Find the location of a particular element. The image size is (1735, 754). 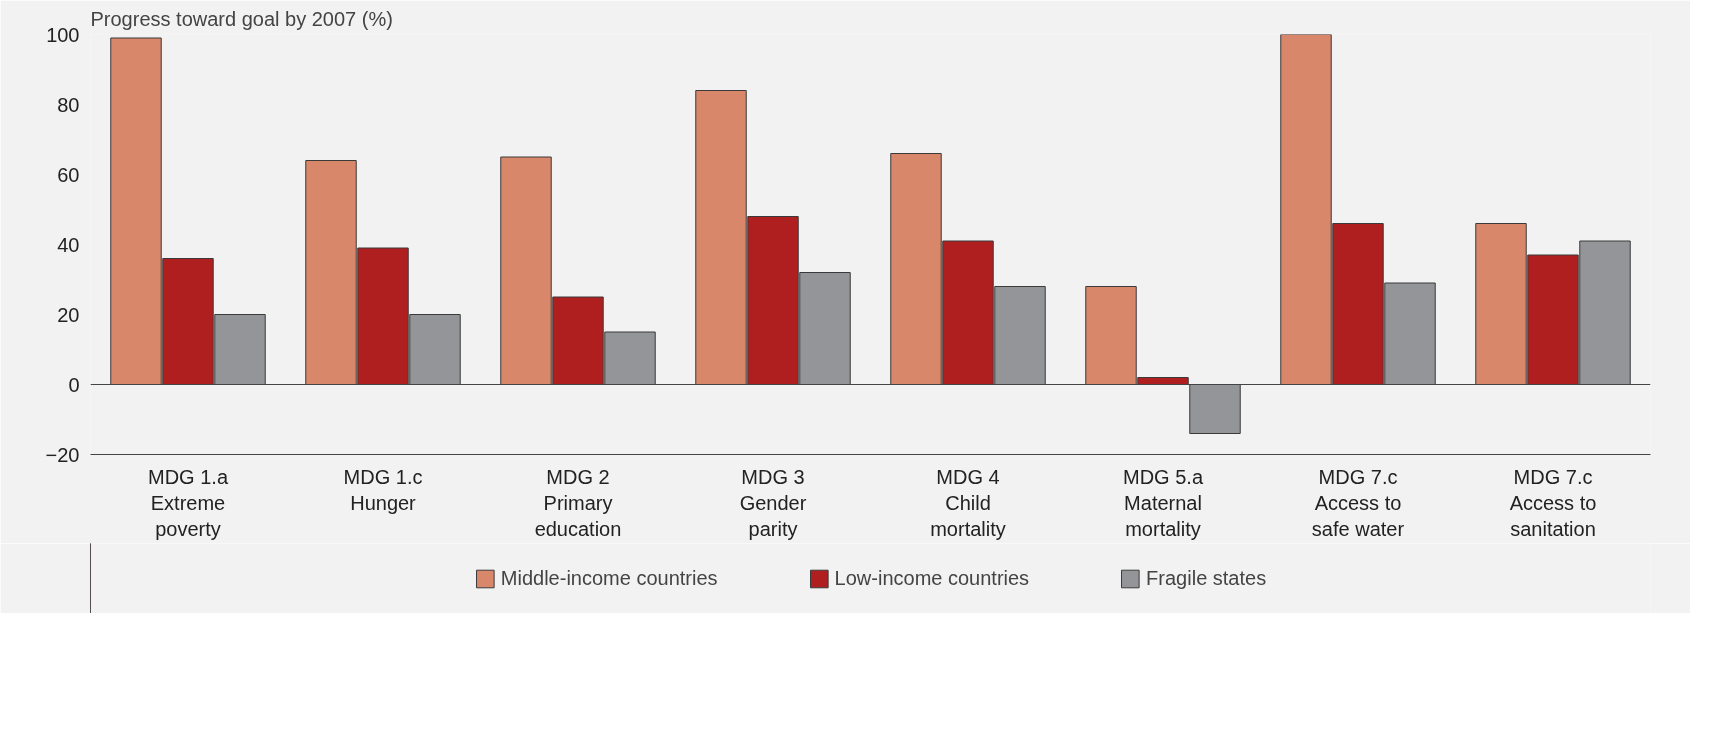

x-tick-label: MDG 7.c Access to safe water is located at coordinates (1358, 503).